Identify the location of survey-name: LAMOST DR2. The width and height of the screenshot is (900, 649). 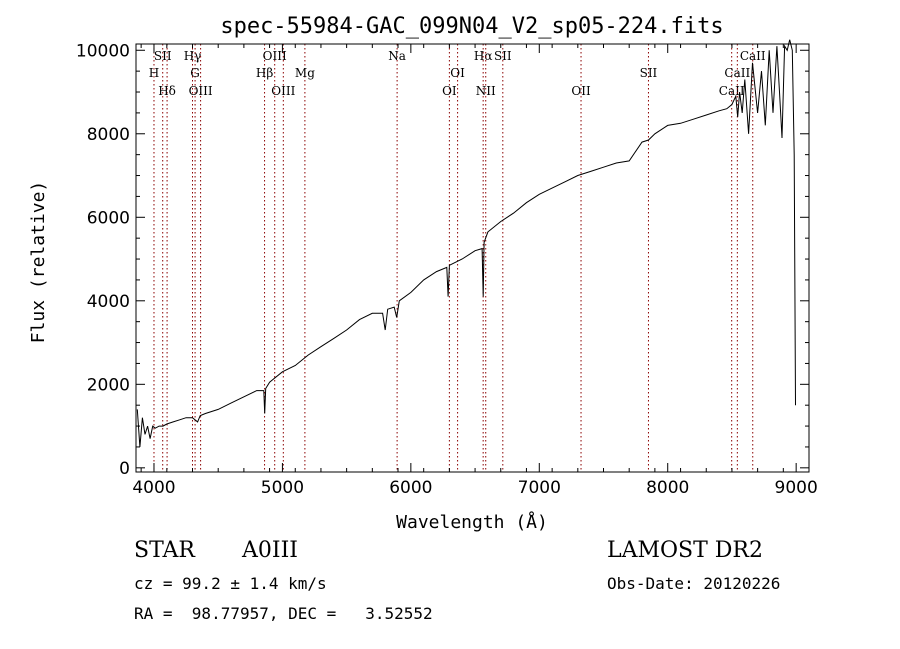
(685, 550).